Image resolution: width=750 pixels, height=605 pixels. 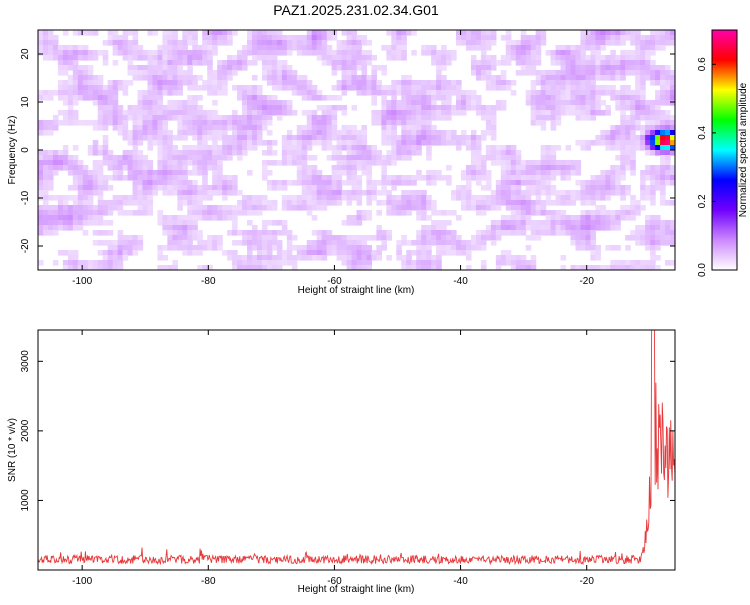 I want to click on y-tick-label: 0, so click(x=25, y=150).